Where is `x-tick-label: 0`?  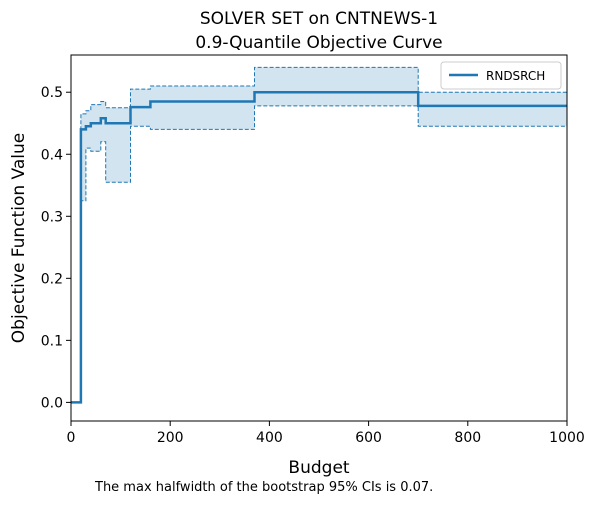
x-tick-label: 0 is located at coordinates (71, 438).